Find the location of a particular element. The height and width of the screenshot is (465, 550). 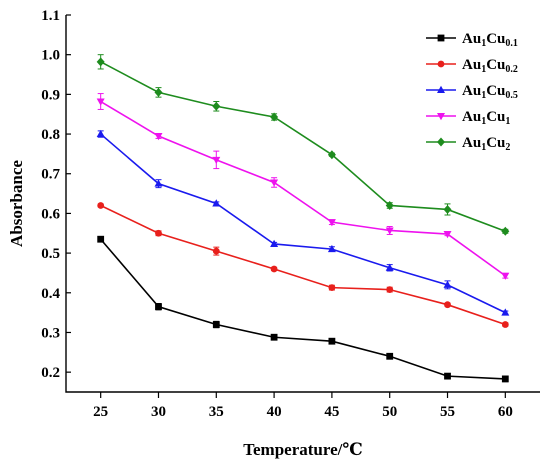

x-tick-label: 40 is located at coordinates (274, 412).